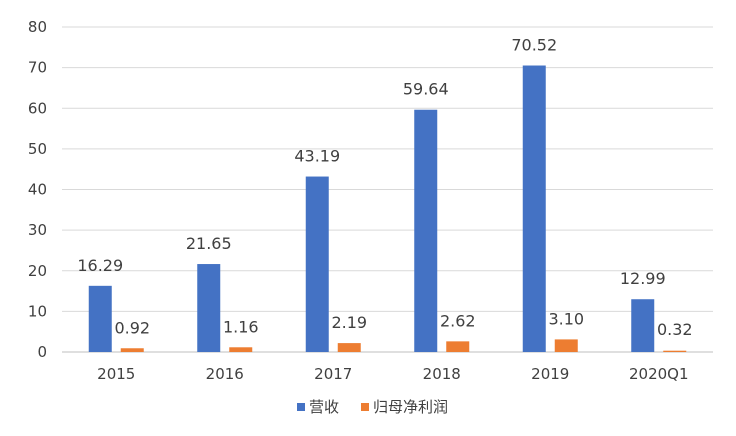 The height and width of the screenshot is (436, 736). What do you see at coordinates (643, 278) in the screenshot?
I see `data-label-revenue-2020Q1: 12.99` at bounding box center [643, 278].